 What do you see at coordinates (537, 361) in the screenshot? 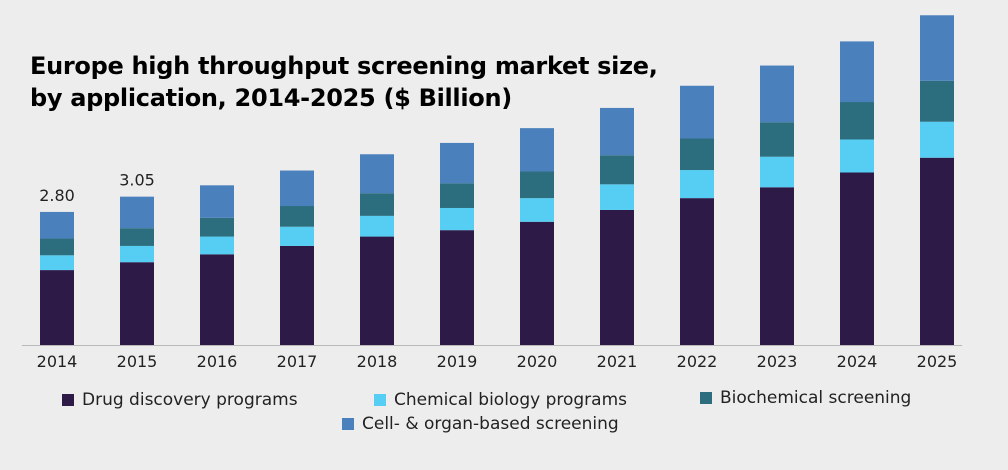
I see `x-tick-label-2020: 2020` at bounding box center [537, 361].